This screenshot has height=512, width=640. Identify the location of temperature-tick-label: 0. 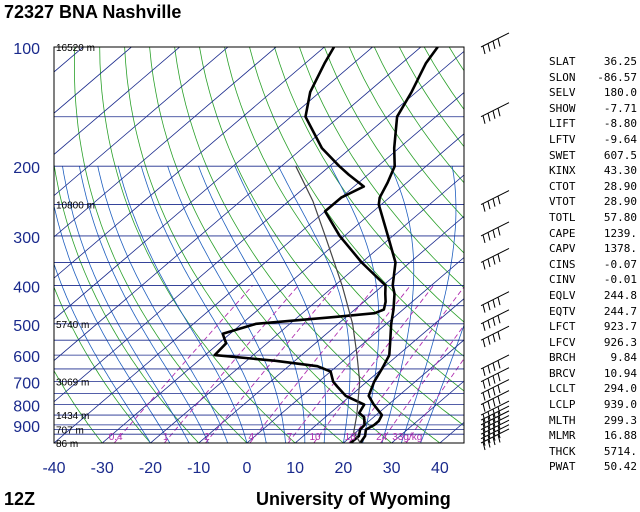
(246, 468).